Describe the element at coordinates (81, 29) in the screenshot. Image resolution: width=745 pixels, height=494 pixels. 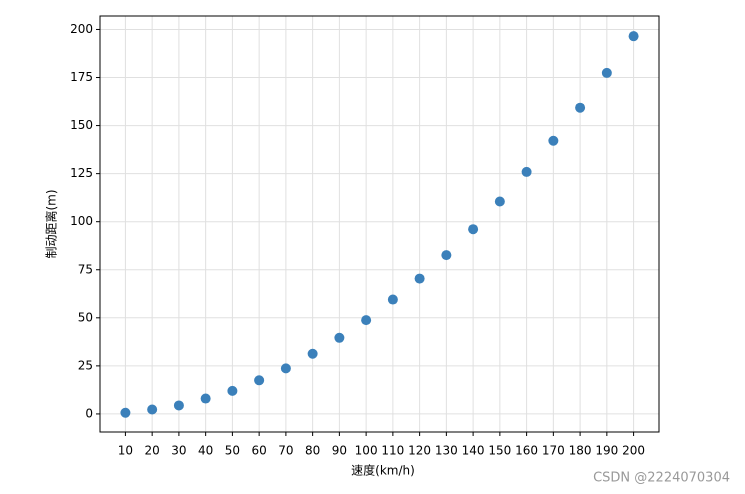
I see `y-tick-label: 200` at that location.